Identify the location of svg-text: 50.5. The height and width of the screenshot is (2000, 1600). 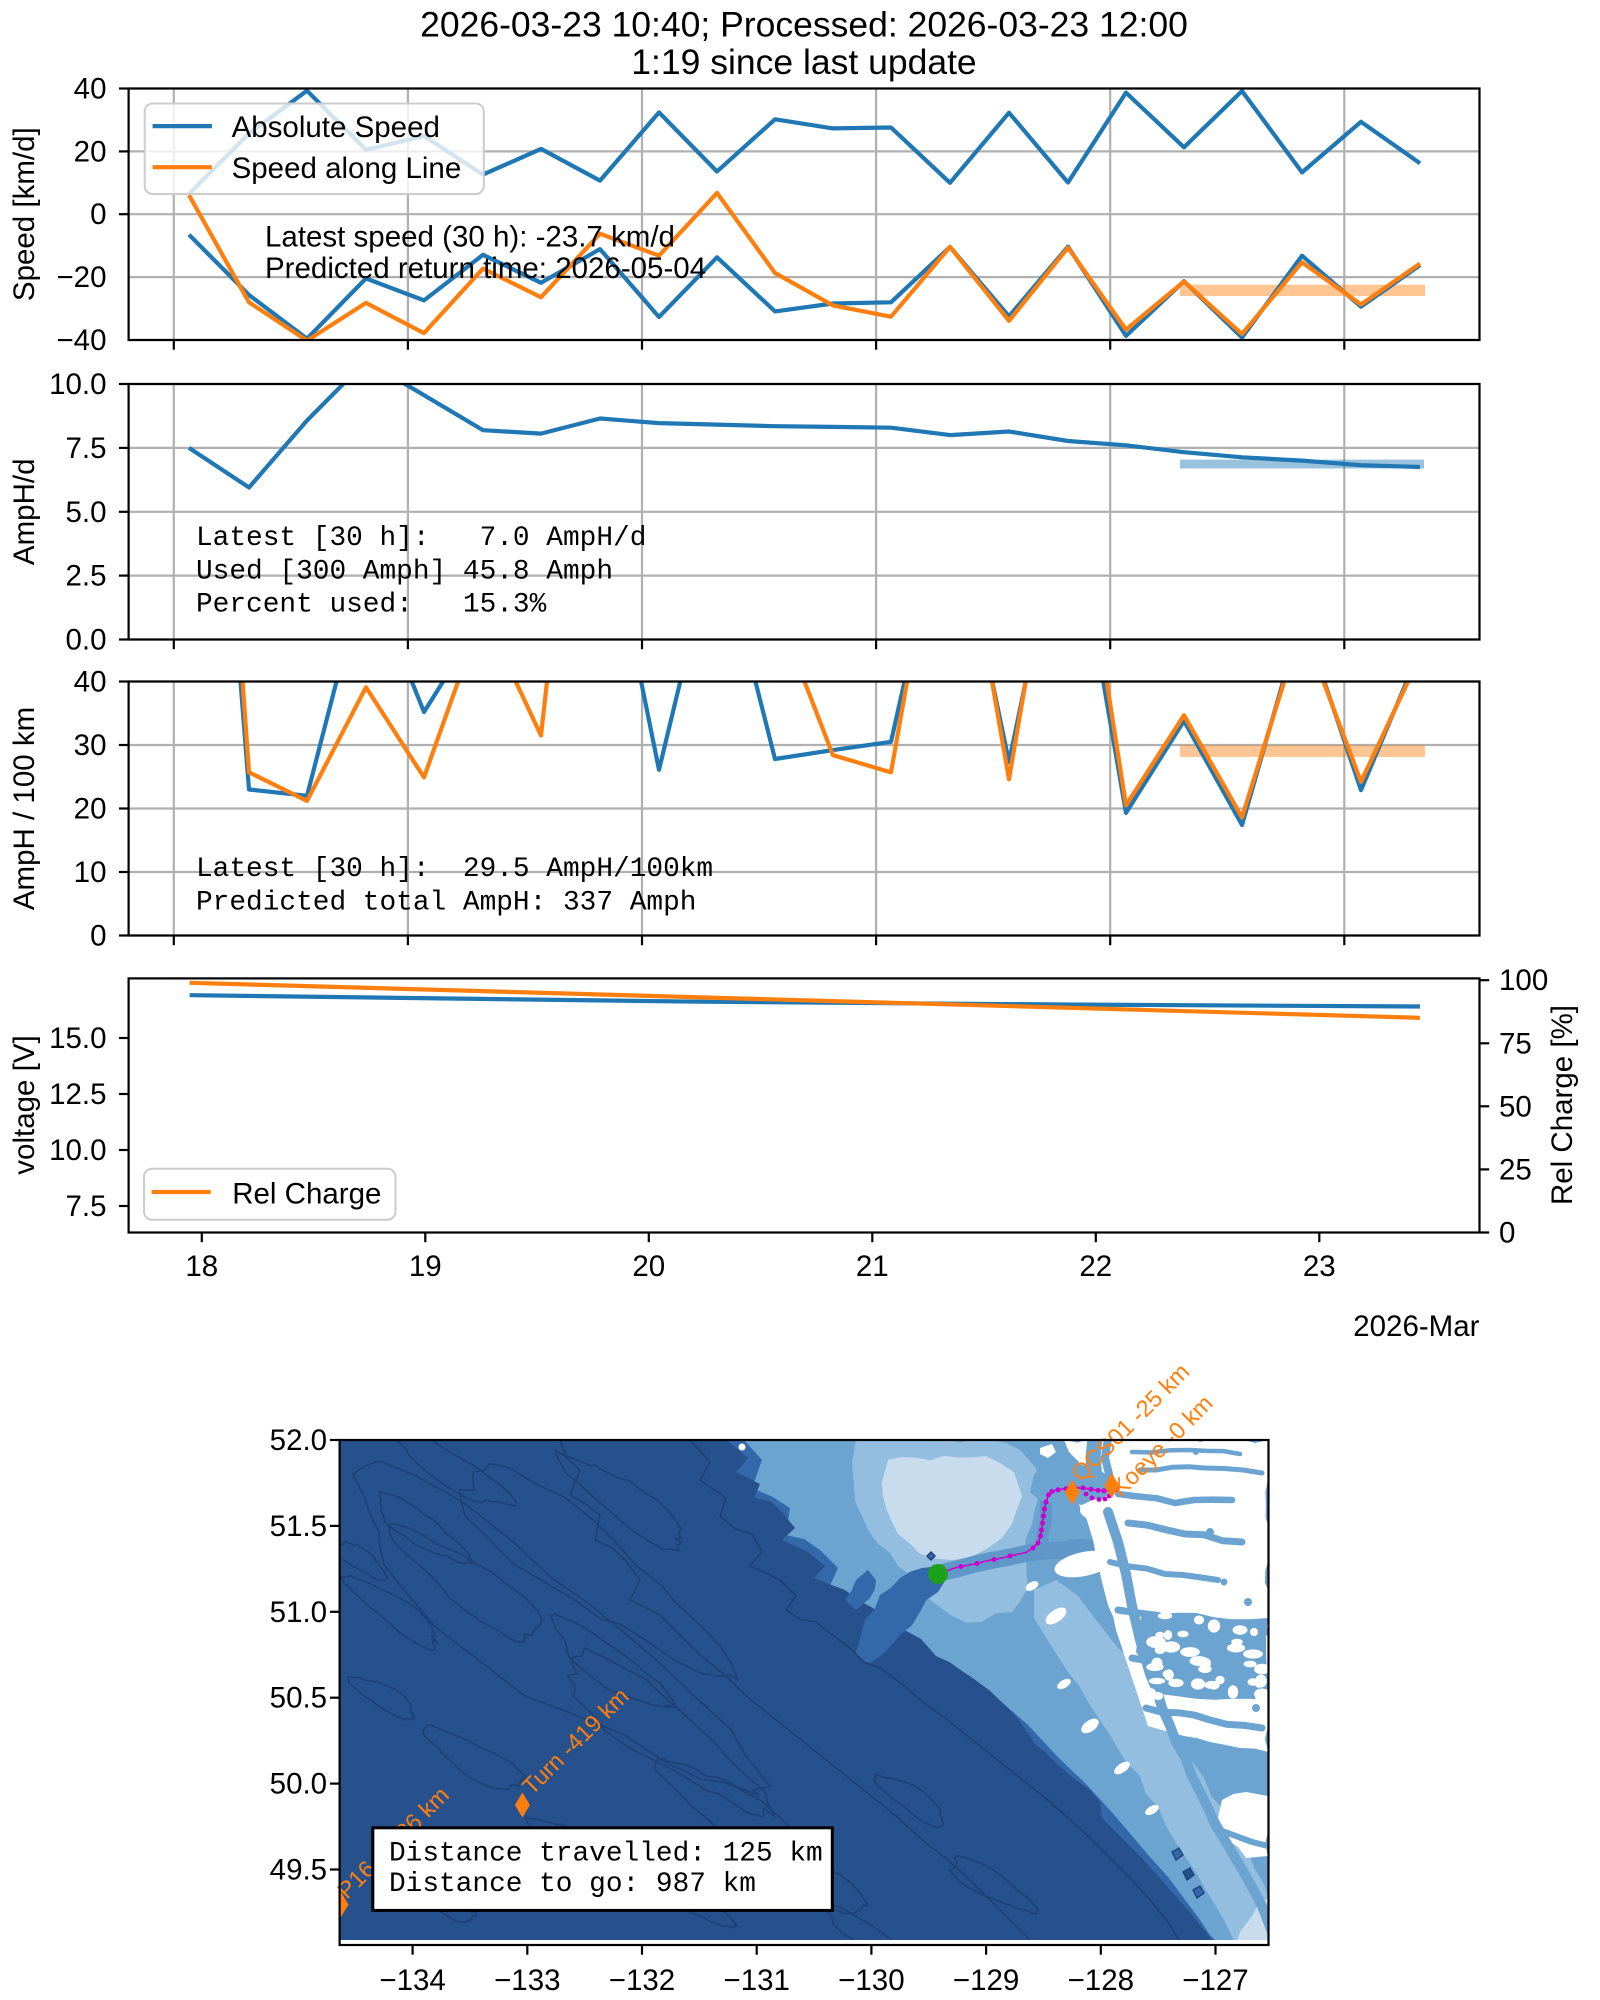
(298, 1698).